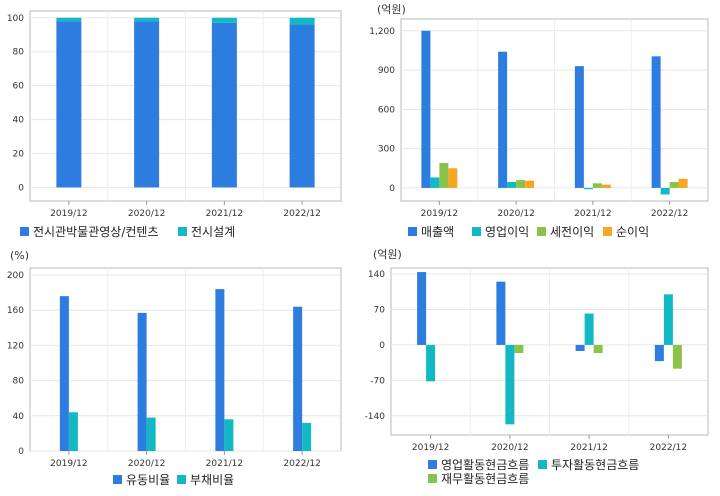 This screenshot has height=496, width=720. I want to click on y-tick-label: -140, so click(375, 417).